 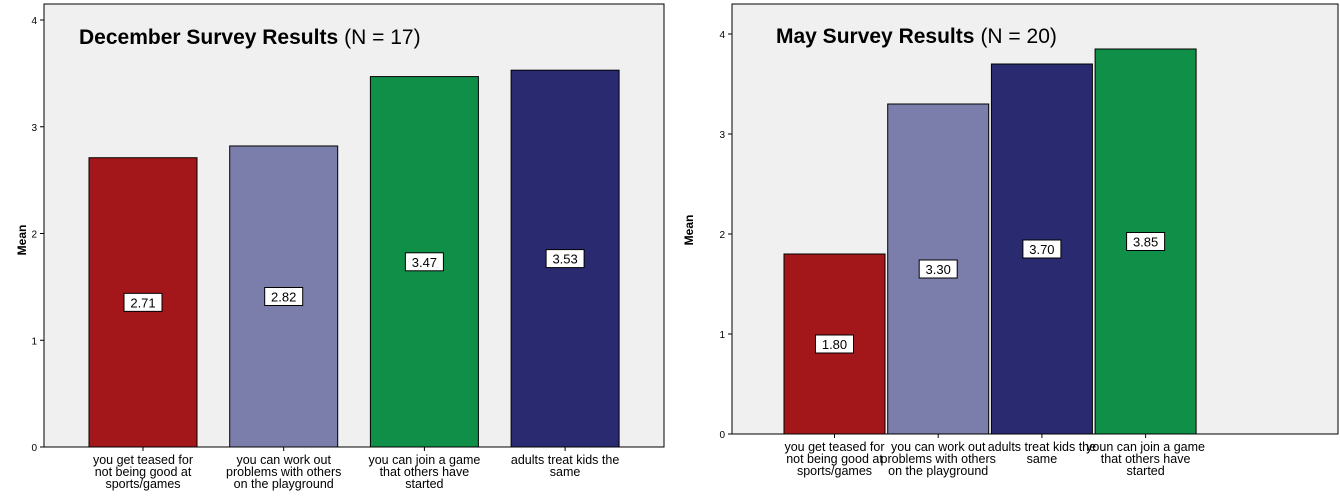 I want to click on chart-title-main: December Survey Results, so click(x=208, y=37).